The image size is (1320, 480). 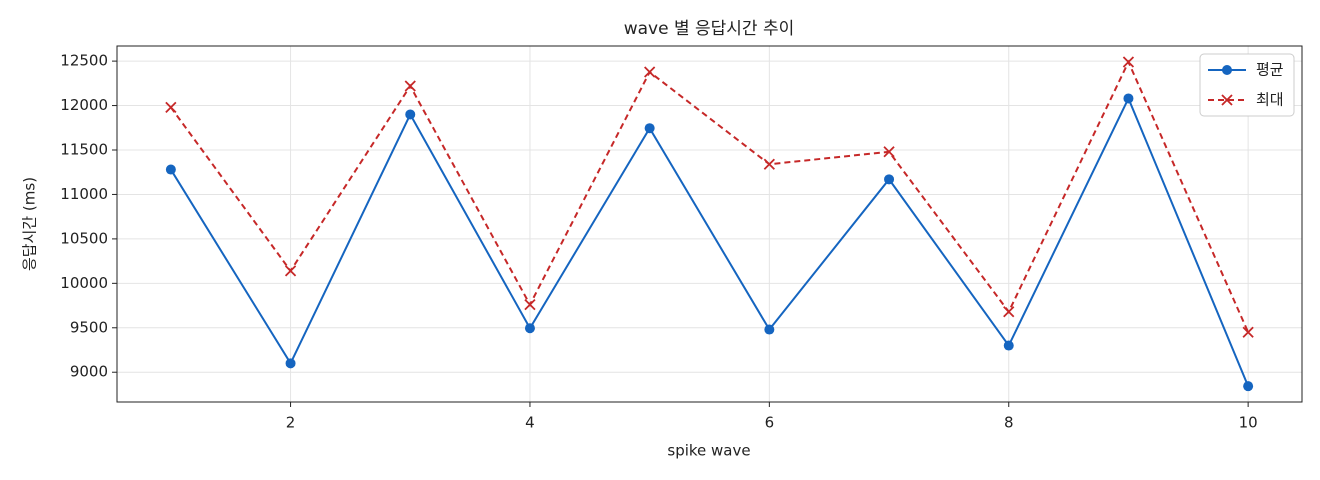 I want to click on x-tick-label: 6, so click(x=770, y=423).